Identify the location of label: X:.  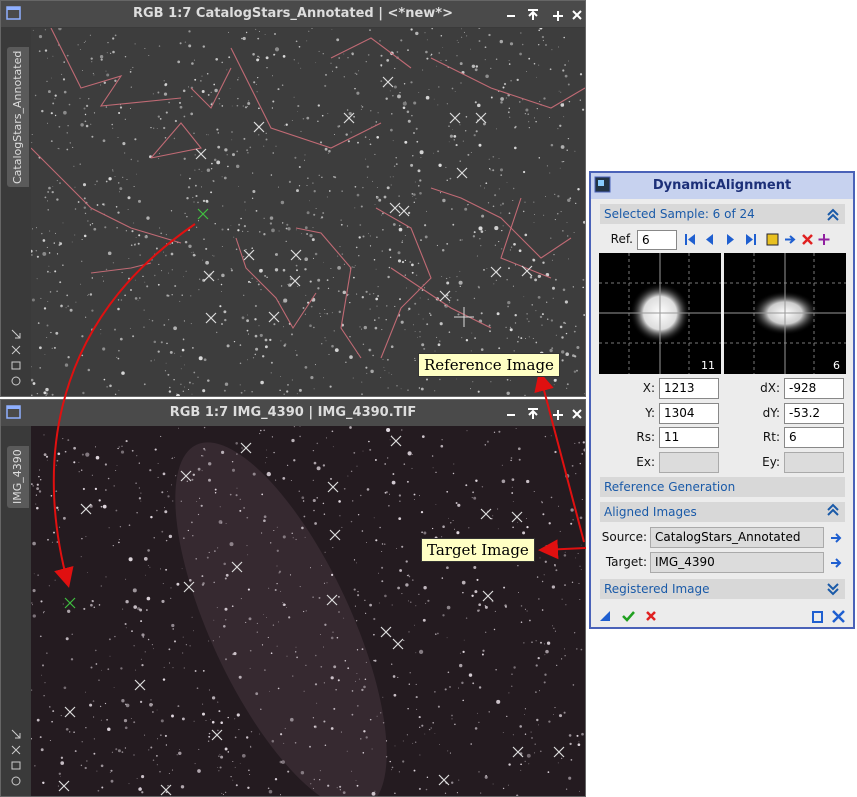
(648, 388).